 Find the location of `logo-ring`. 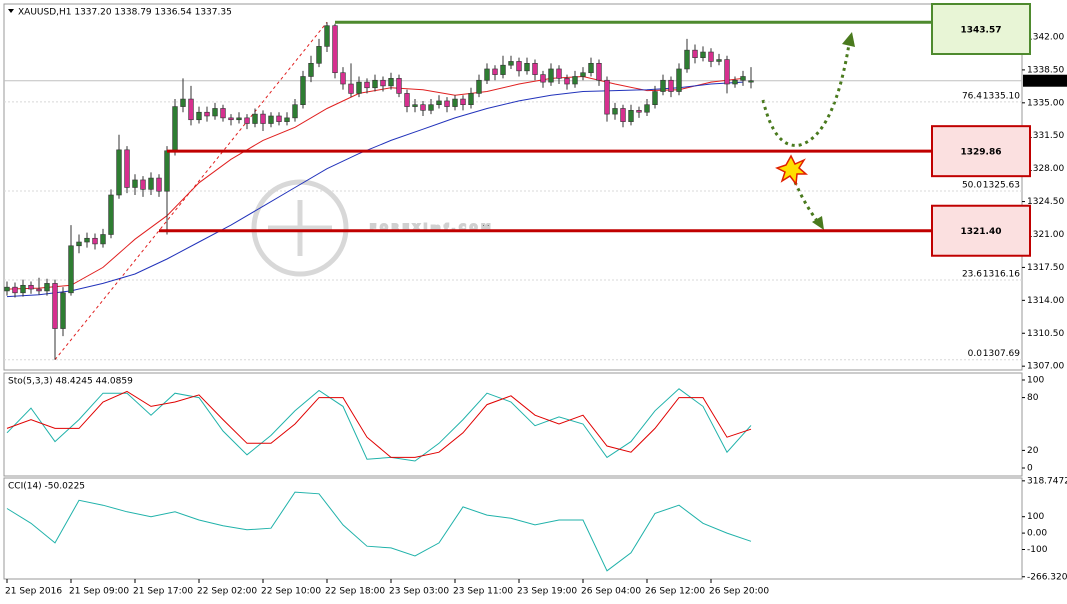

logo-ring is located at coordinates (300, 228).